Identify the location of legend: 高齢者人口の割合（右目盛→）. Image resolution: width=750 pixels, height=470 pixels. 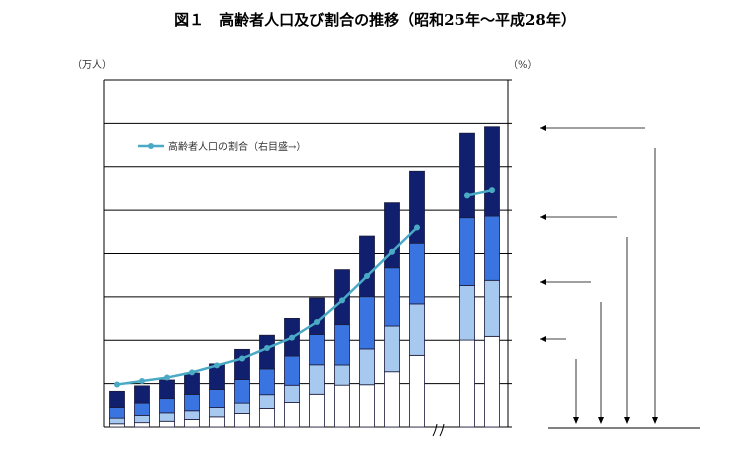
(222, 146).